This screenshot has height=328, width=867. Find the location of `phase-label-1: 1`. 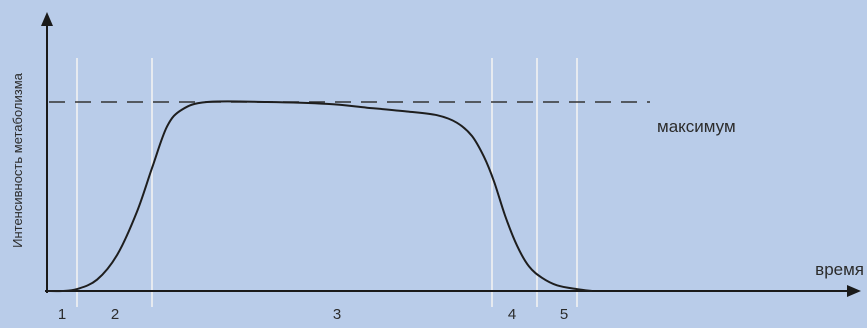

phase-label-1: 1 is located at coordinates (62, 314).